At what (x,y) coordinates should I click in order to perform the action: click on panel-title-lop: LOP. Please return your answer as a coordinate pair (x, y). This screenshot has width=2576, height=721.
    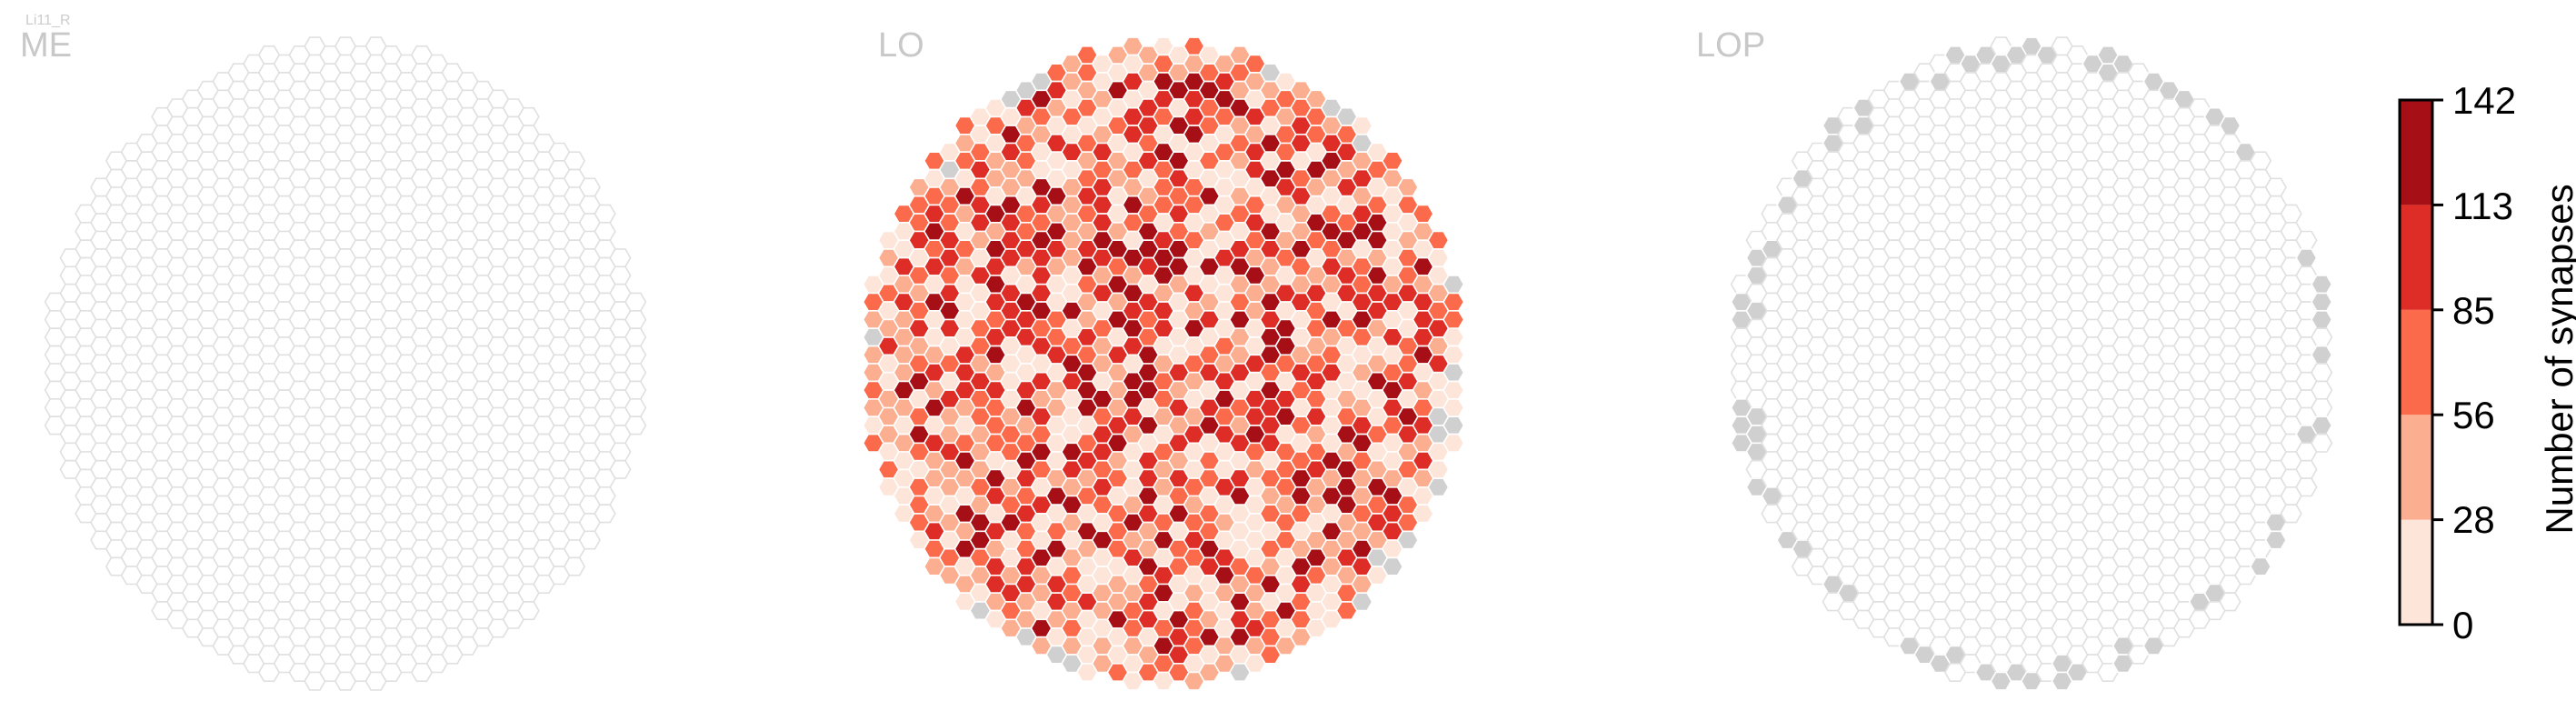
    Looking at the image, I should click on (1730, 45).